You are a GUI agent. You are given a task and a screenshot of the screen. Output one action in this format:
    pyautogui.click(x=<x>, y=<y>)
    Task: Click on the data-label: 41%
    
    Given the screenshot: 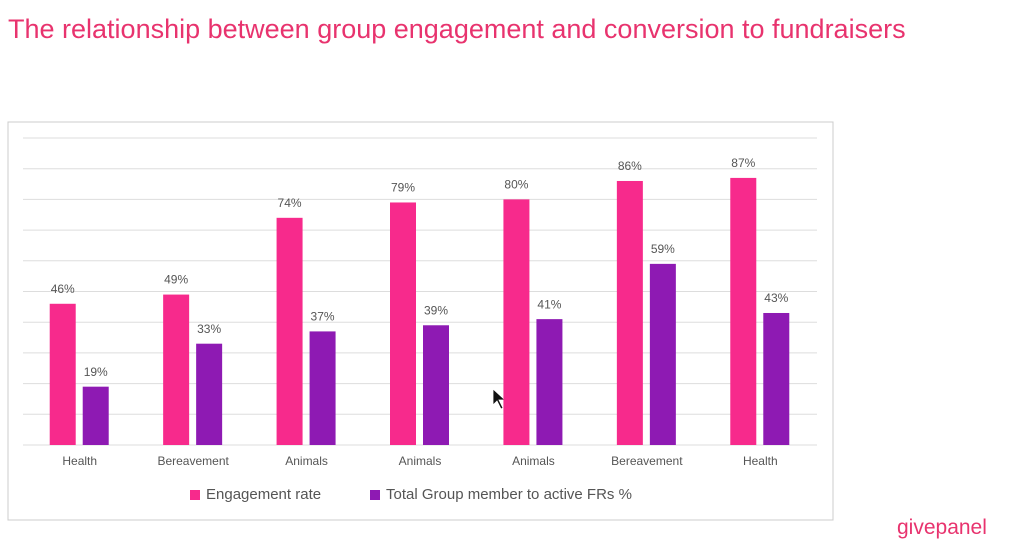 What is the action you would take?
    pyautogui.click(x=549, y=304)
    